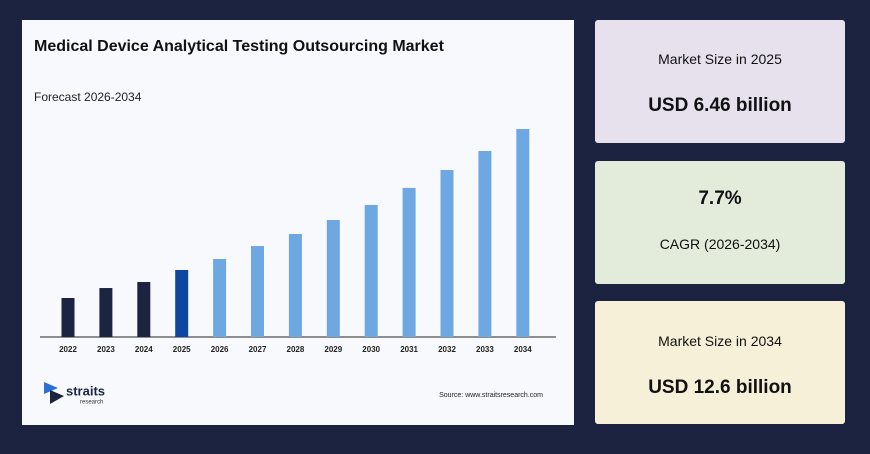  What do you see at coordinates (523, 349) in the screenshot?
I see `x-tick-label: 2034` at bounding box center [523, 349].